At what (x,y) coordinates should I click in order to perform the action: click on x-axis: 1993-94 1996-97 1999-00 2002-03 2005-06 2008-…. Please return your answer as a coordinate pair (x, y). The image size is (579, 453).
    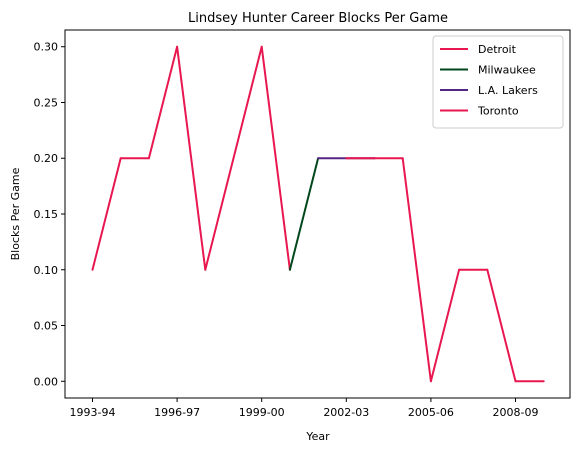
    Looking at the image, I should click on (304, 408).